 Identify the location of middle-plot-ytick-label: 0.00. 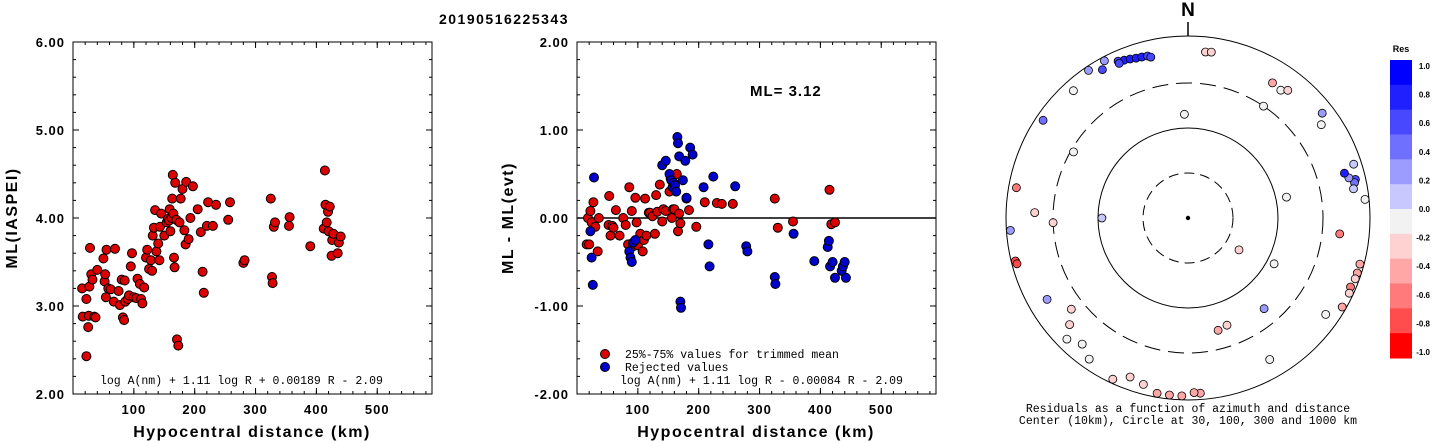
(554, 218).